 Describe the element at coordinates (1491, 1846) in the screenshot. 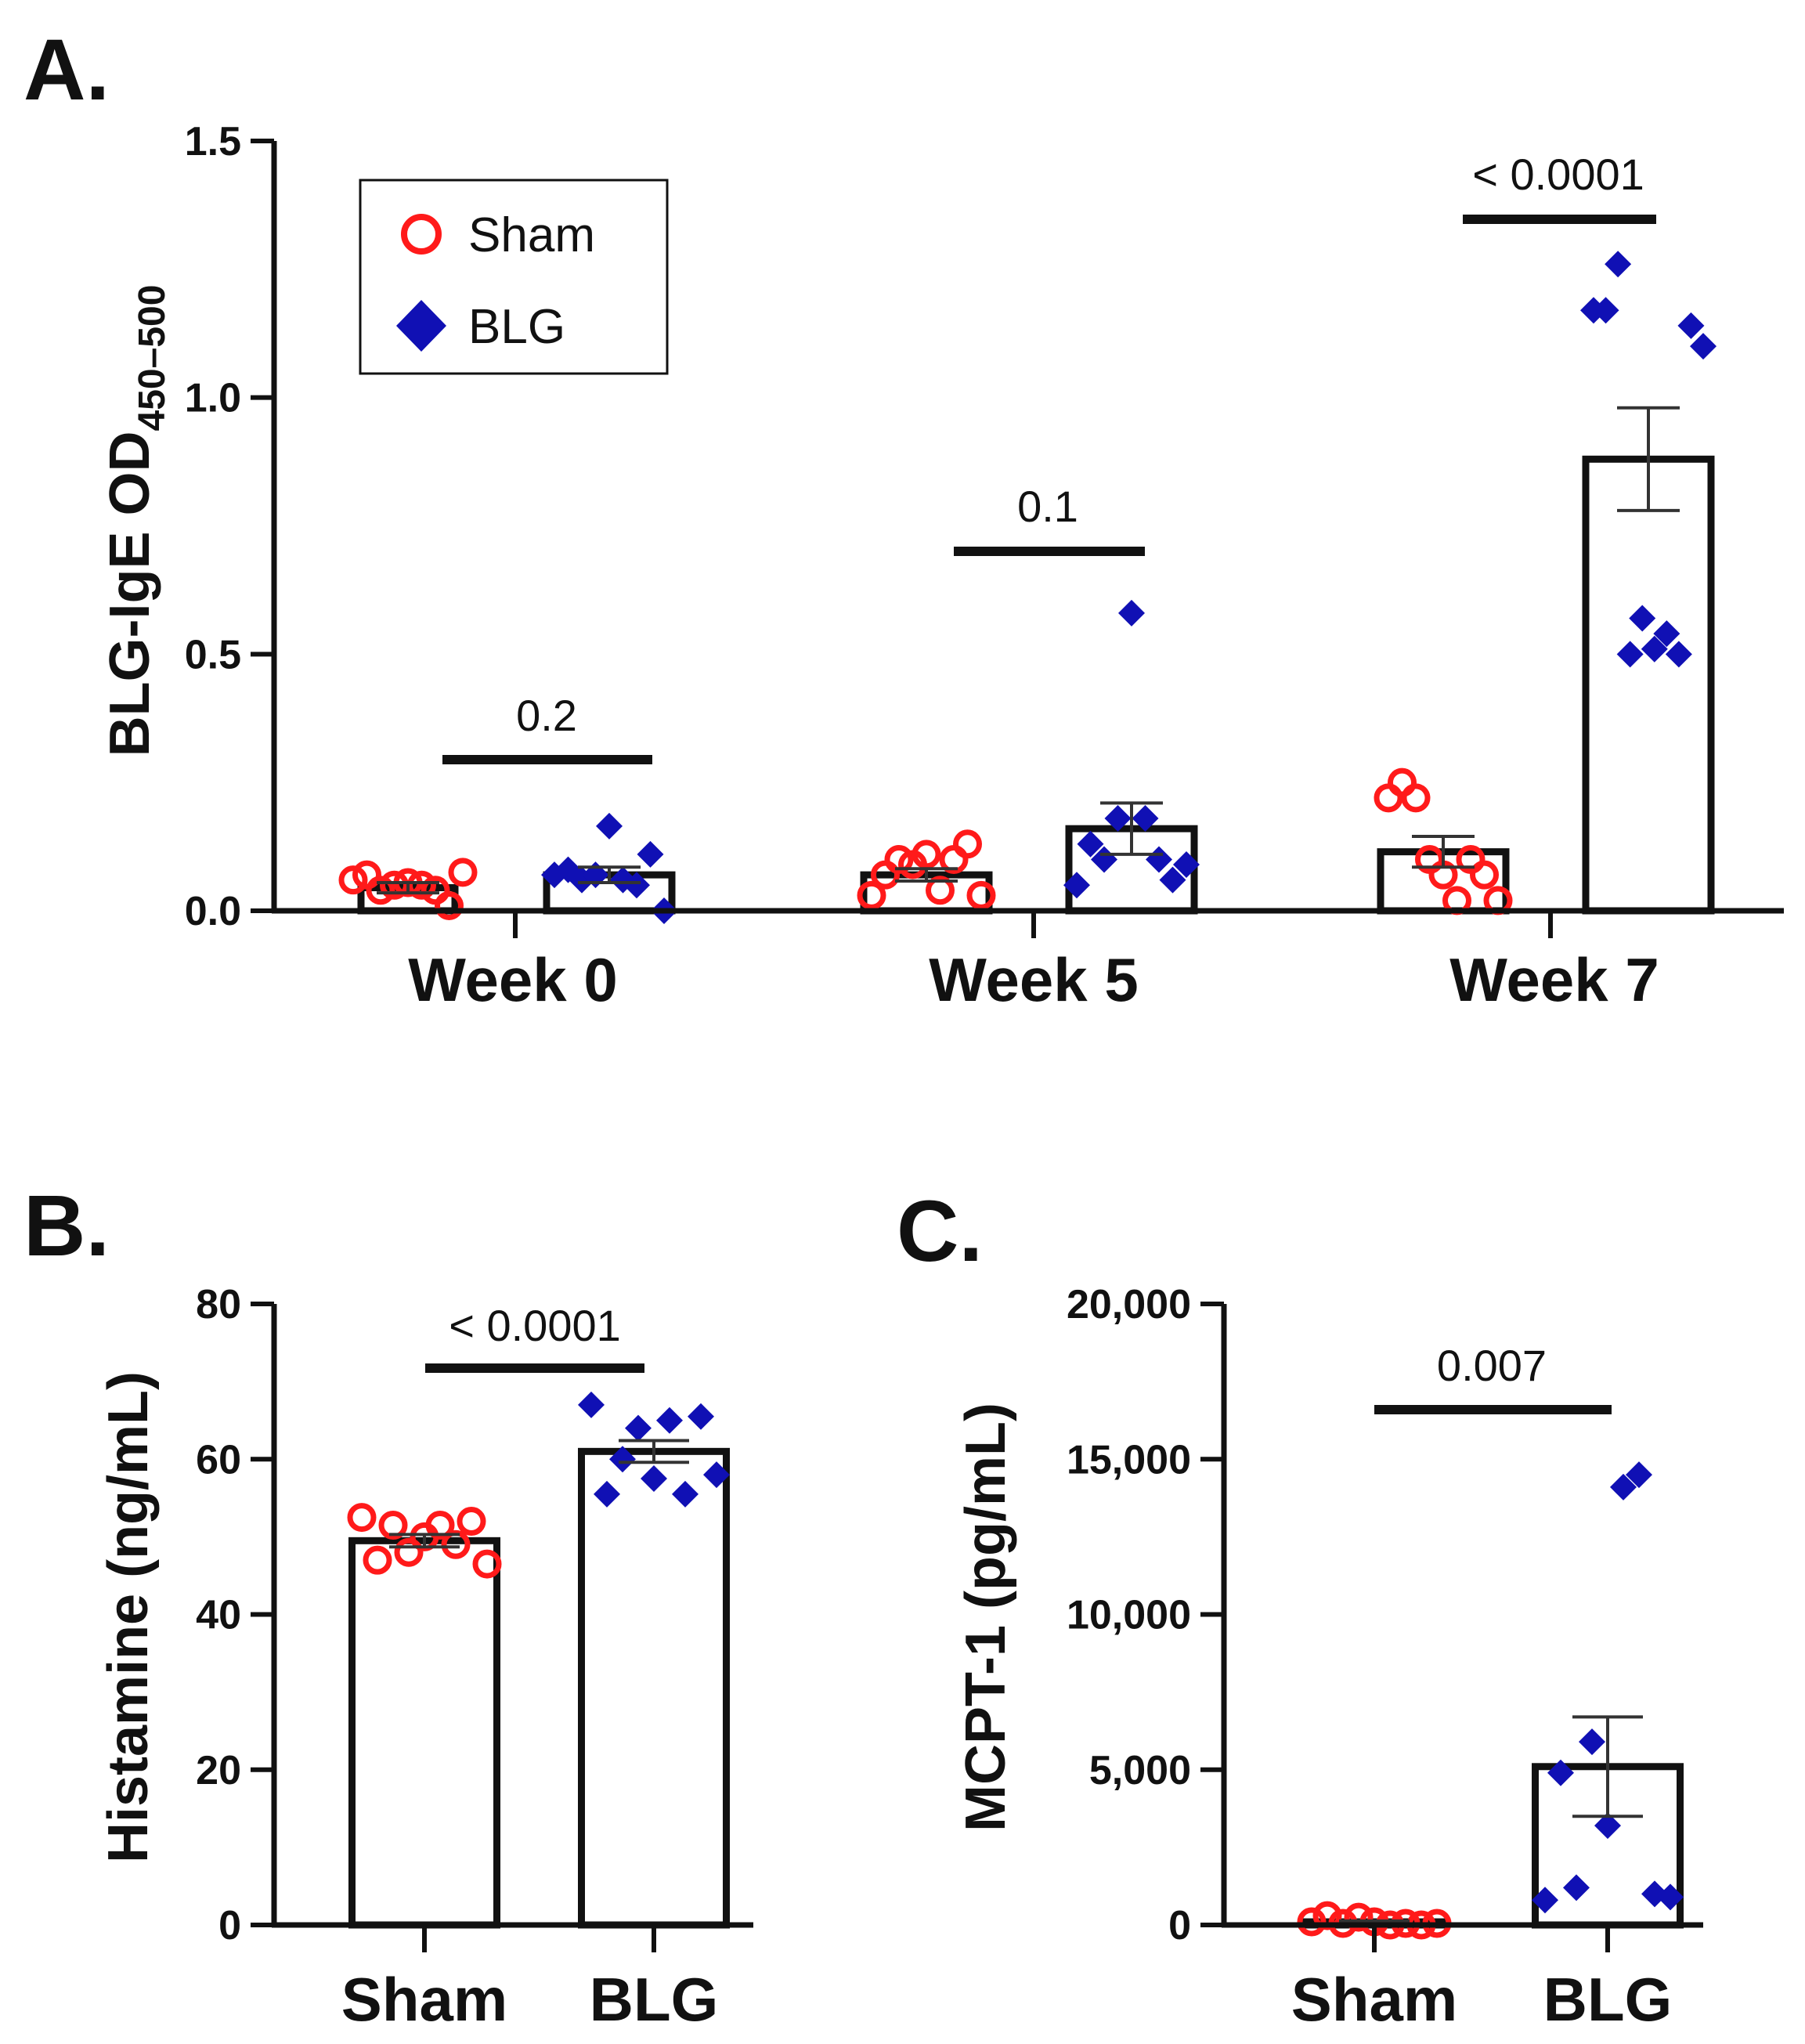

I see `panel-c-bars` at that location.